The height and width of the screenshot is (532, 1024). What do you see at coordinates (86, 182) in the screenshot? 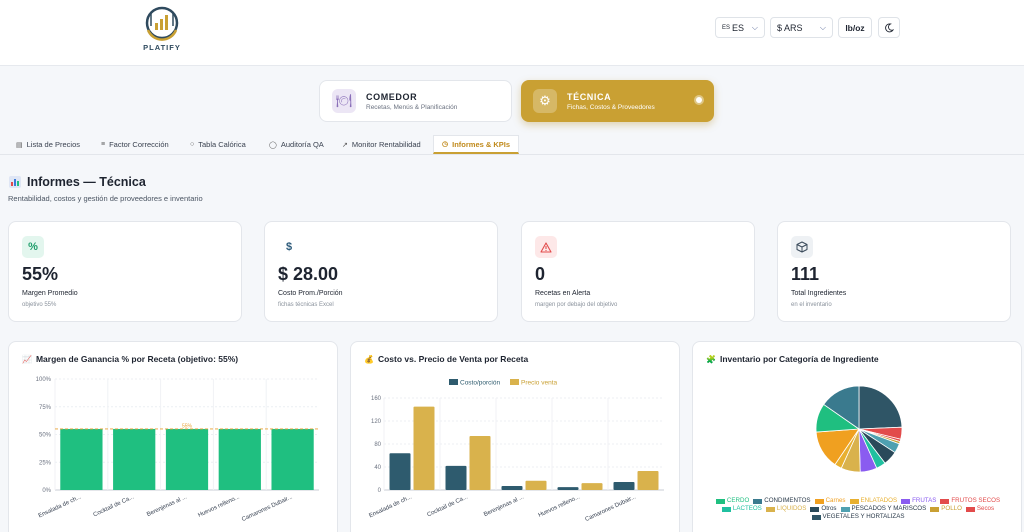
I see `page-title-text: Informes — Técnica` at bounding box center [86, 182].